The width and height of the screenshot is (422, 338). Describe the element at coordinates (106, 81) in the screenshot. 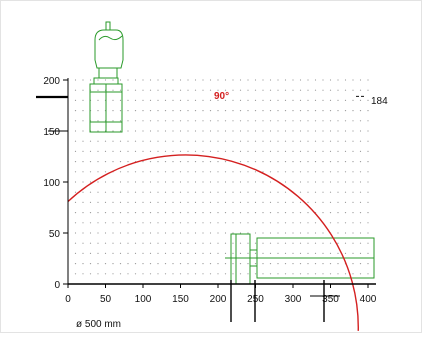

I see `spindle-flange-outline` at that location.